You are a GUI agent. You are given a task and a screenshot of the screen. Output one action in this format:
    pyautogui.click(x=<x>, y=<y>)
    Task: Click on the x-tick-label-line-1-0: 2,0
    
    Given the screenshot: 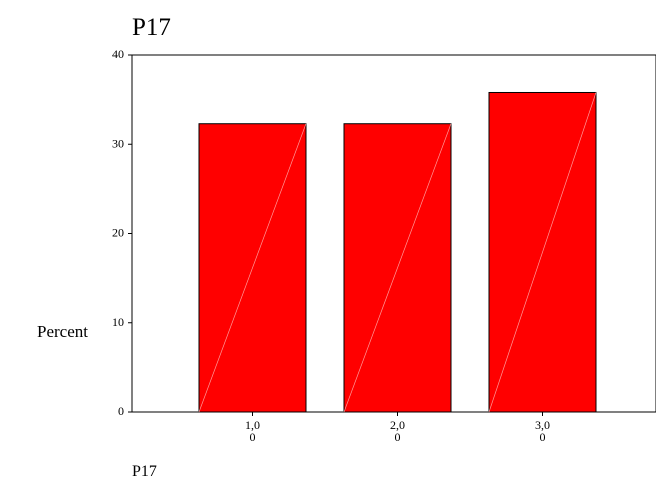 What is the action you would take?
    pyautogui.click(x=397, y=425)
    